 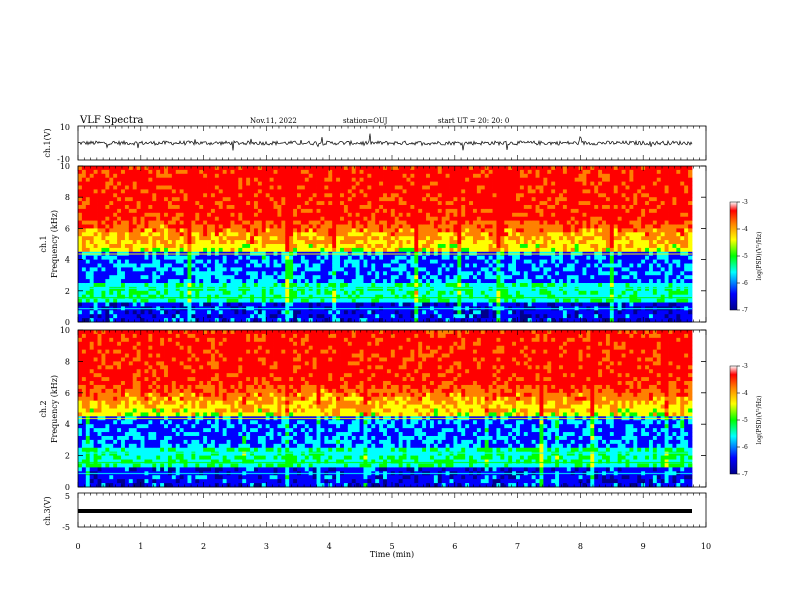 I want to click on x-tick-label: 8, so click(x=580, y=546).